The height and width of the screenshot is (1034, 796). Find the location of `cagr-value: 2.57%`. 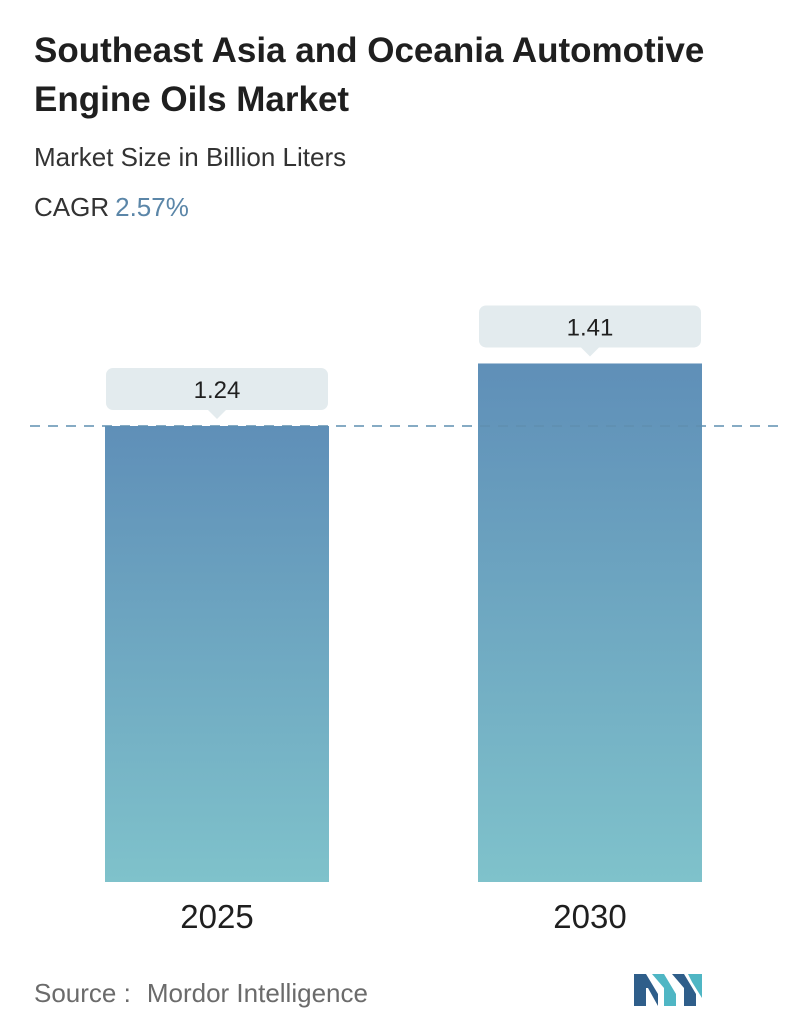

cagr-value: 2.57% is located at coordinates (152, 207).